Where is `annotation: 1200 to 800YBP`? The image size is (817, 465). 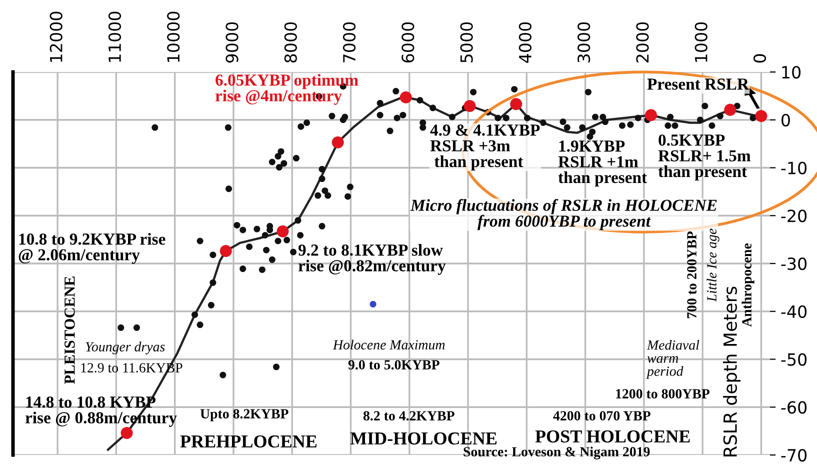
annotation: 1200 to 800YBP is located at coordinates (663, 393).